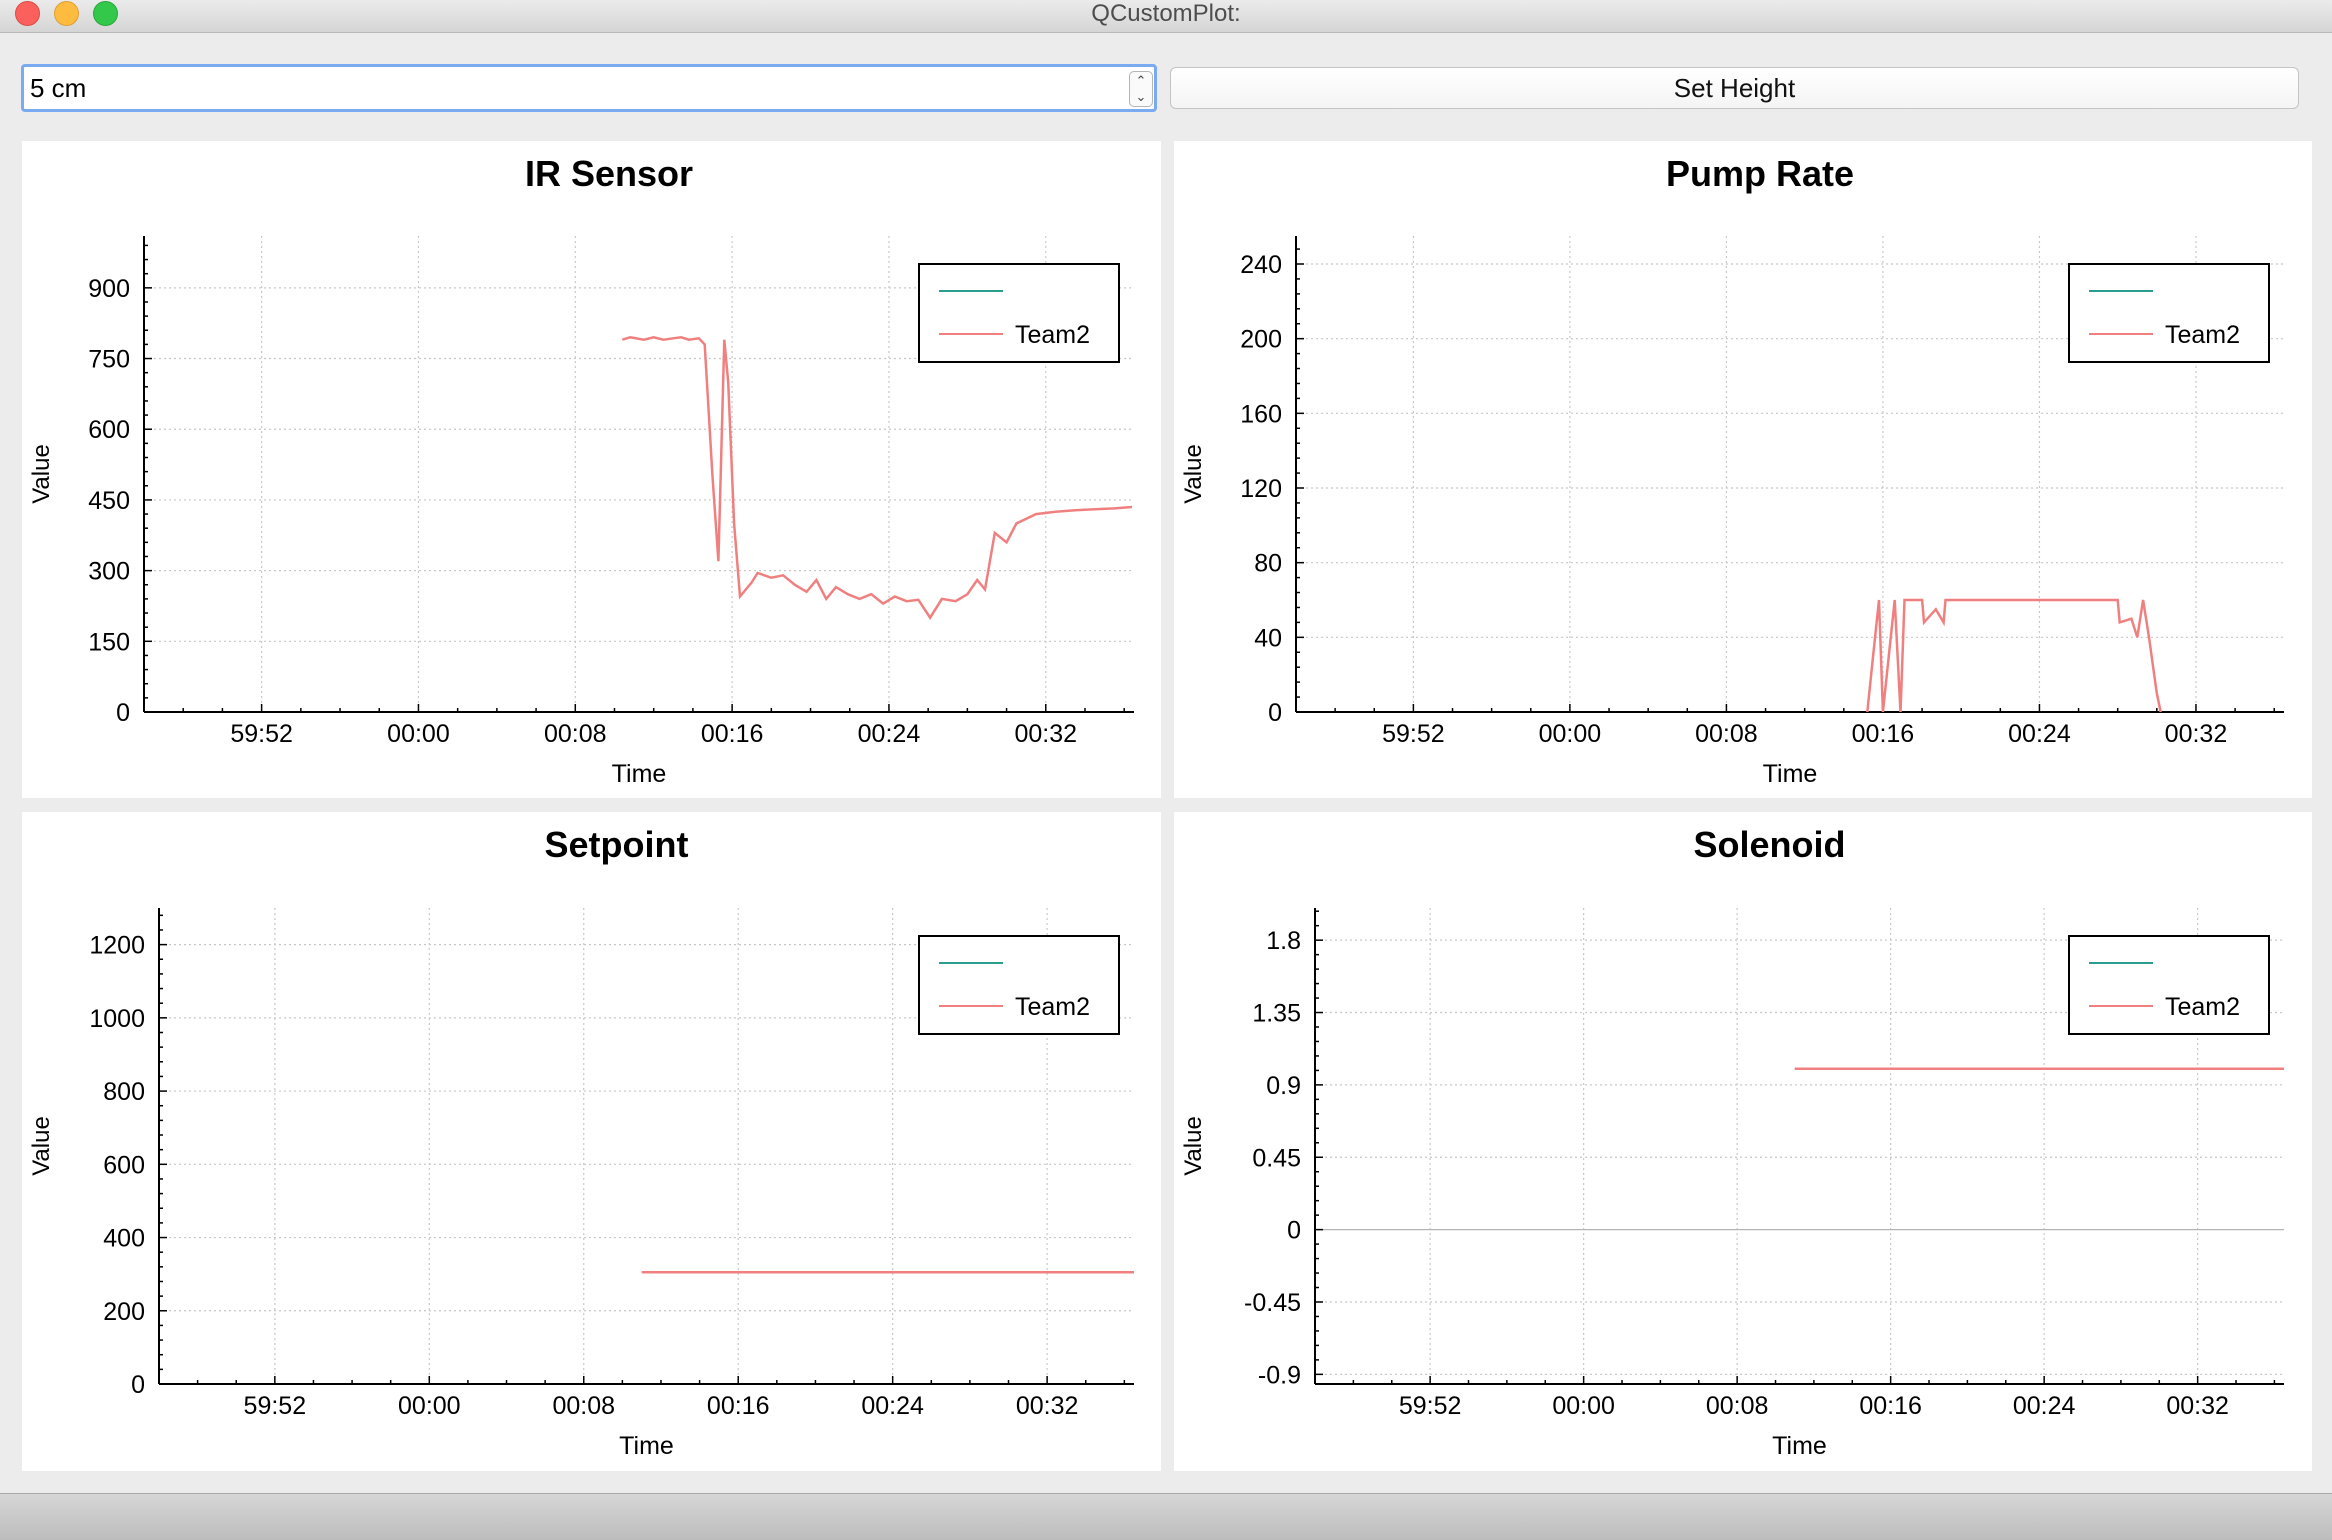 The height and width of the screenshot is (1540, 2332). What do you see at coordinates (617, 844) in the screenshot?
I see `plot-title: Setpoint` at bounding box center [617, 844].